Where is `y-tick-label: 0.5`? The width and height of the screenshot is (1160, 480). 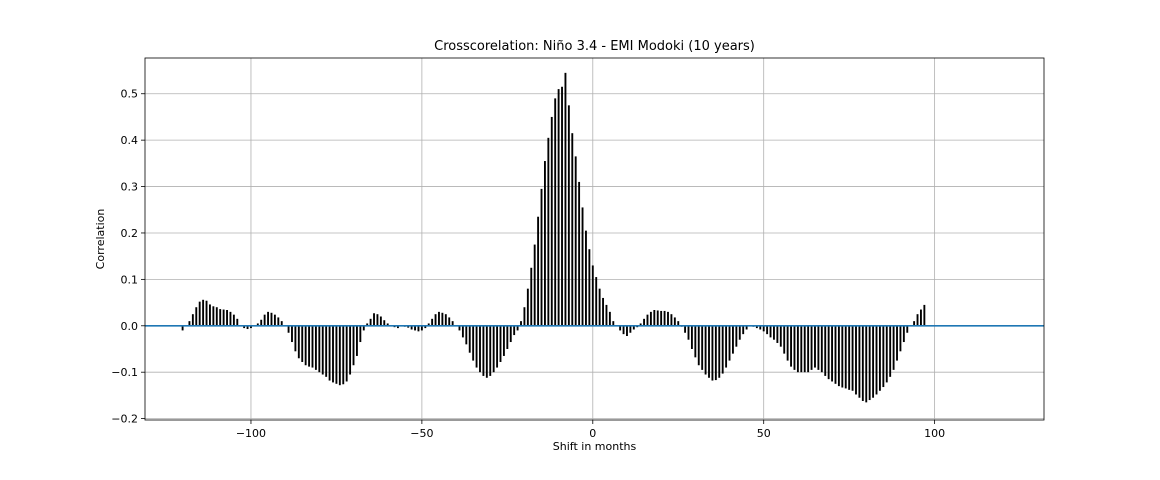
y-tick-label: 0.5 is located at coordinates (130, 94).